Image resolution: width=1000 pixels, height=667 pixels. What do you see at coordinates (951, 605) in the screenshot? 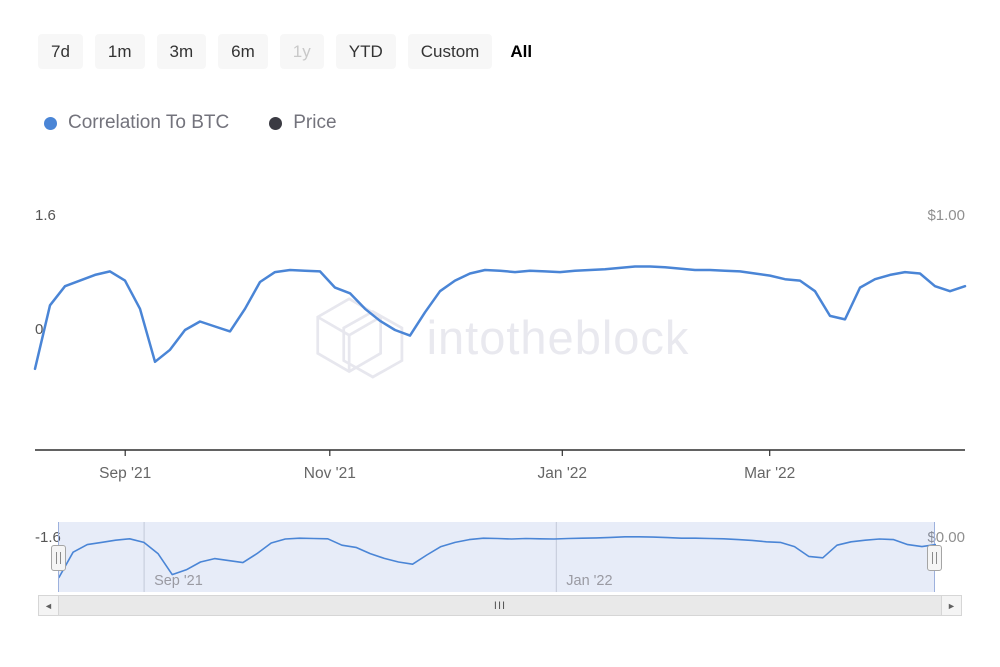
I see `scroll-right-button: ►` at bounding box center [951, 605].